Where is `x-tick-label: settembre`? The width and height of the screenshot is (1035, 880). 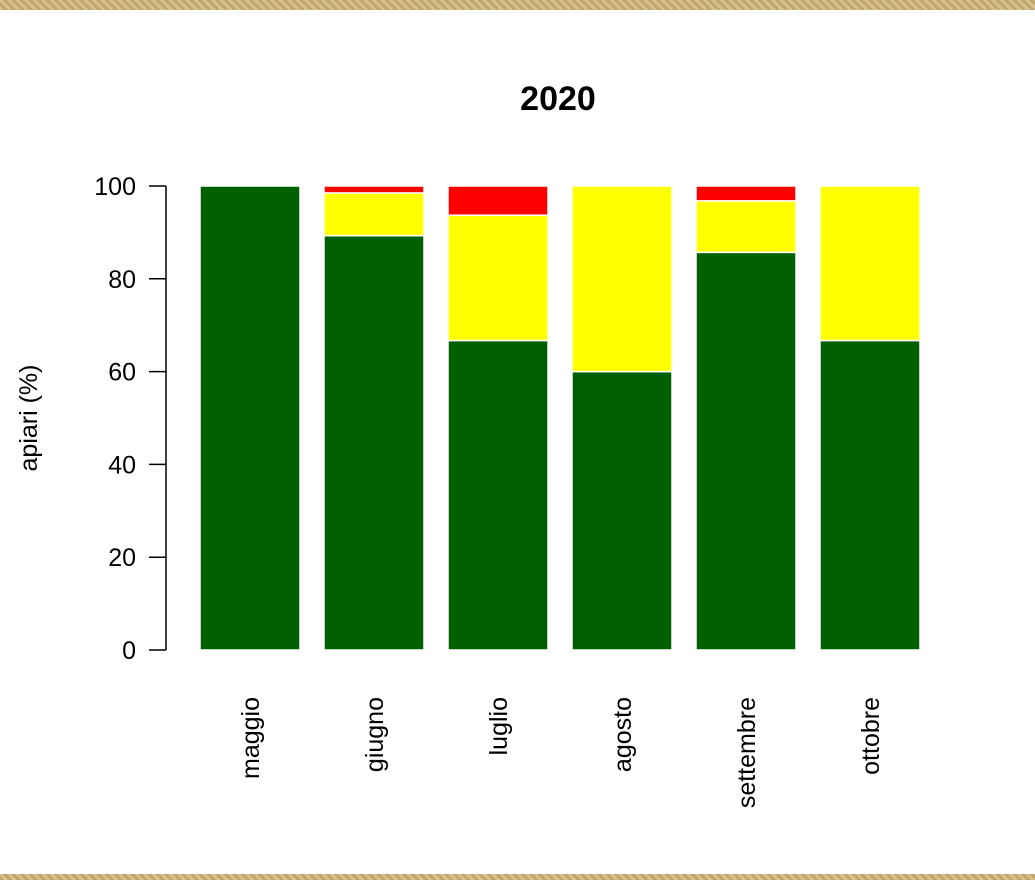 x-tick-label: settembre is located at coordinates (747, 752).